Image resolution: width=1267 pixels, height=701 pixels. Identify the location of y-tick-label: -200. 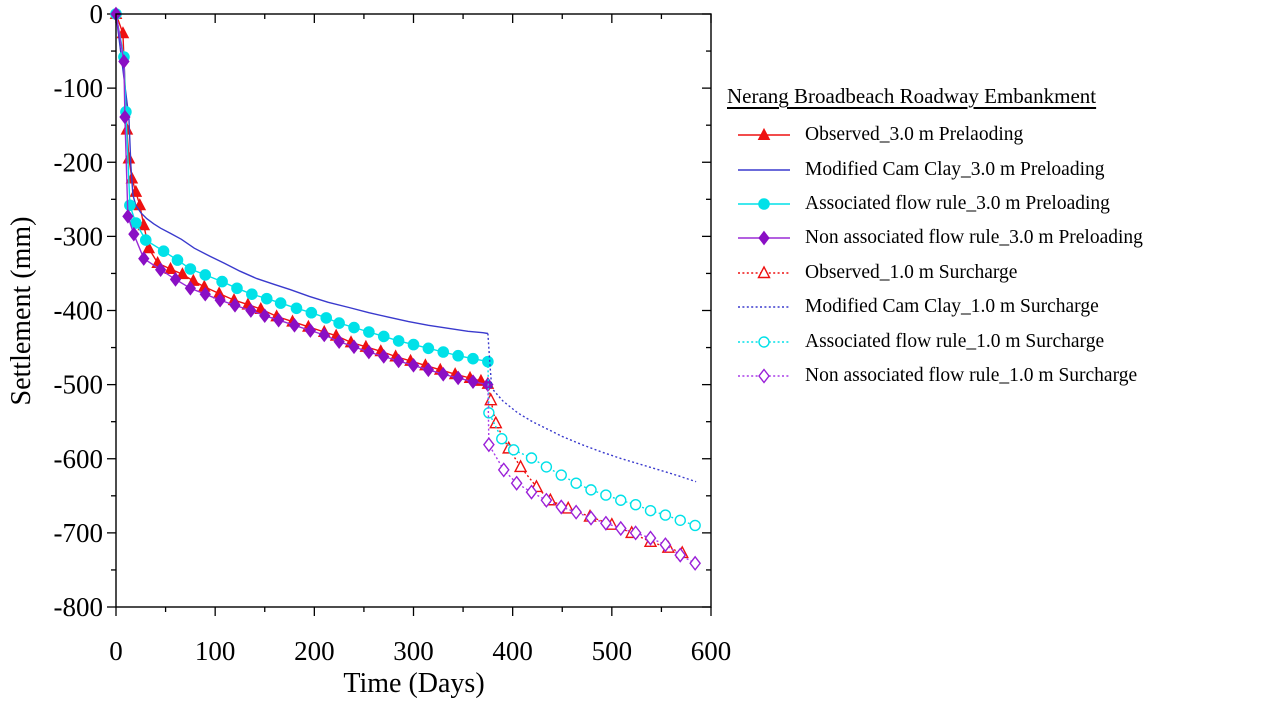
(79, 162).